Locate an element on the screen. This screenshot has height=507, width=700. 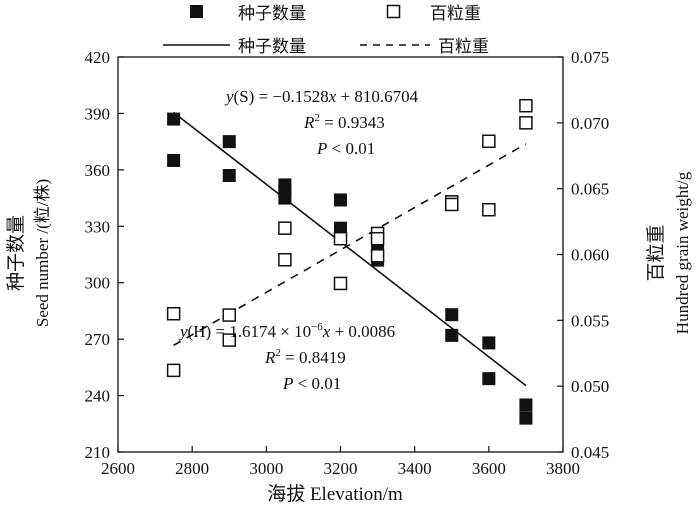
left-y-tick-label: 360 is located at coordinates (98, 170).